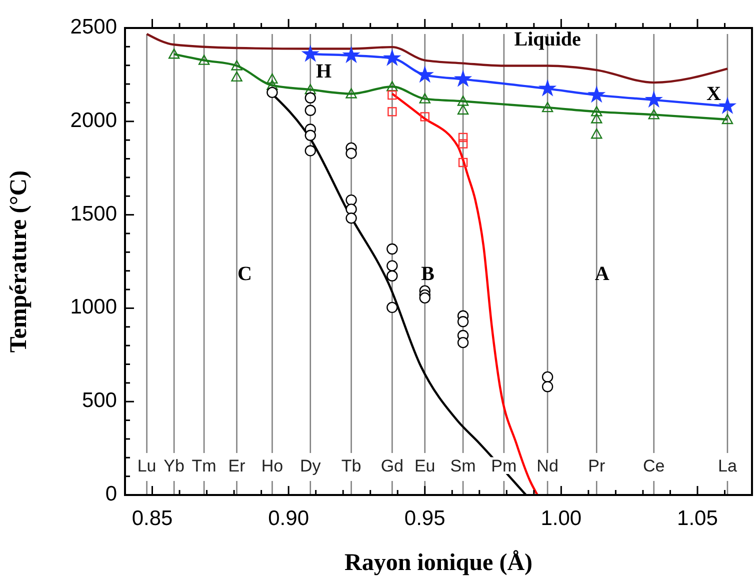  I want to click on x-tick-label: 0.95, so click(425, 518).